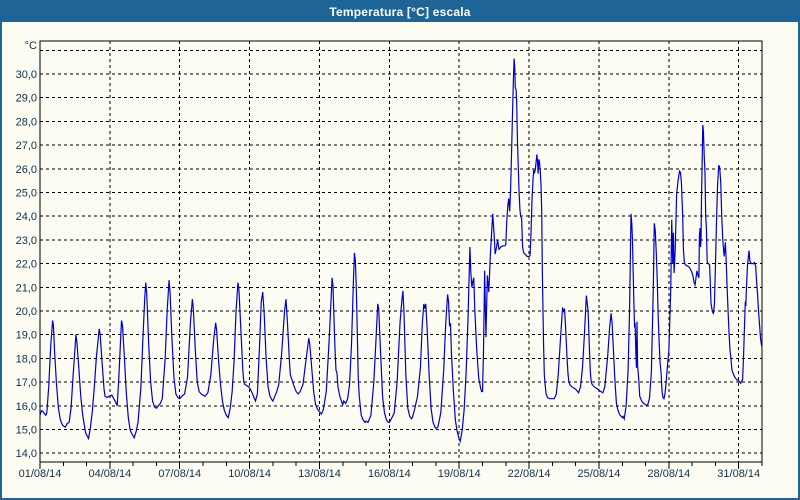 This screenshot has width=800, height=500. I want to click on y-axis-tick-label: 29,0, so click(26, 99).